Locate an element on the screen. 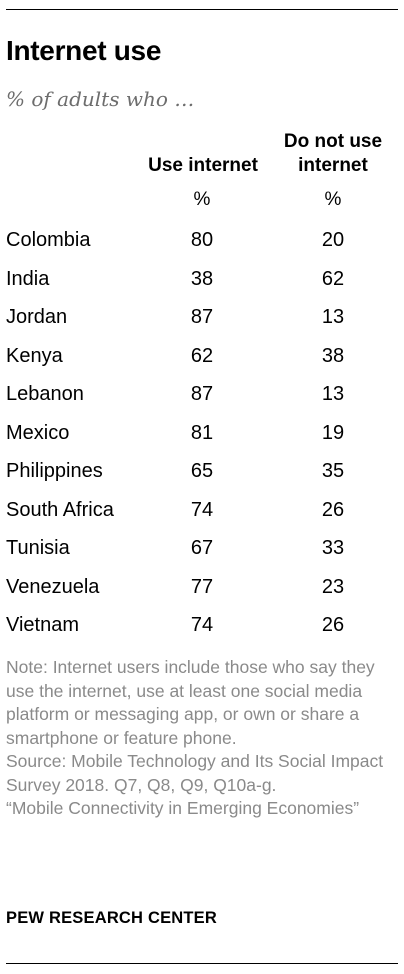  use-internet-value: 62 is located at coordinates (202, 355).